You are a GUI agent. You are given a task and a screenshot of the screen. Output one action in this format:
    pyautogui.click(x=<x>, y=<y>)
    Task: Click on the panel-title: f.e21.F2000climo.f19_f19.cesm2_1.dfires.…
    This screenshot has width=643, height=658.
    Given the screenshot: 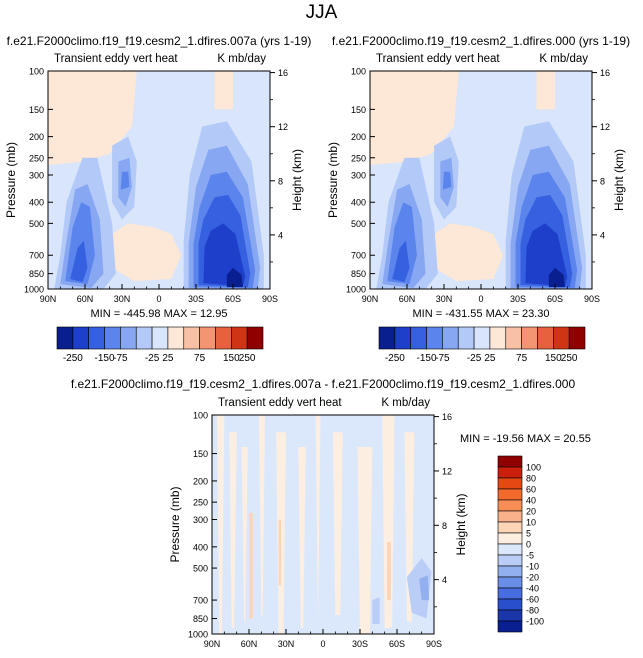 What is the action you would take?
    pyautogui.click(x=481, y=41)
    